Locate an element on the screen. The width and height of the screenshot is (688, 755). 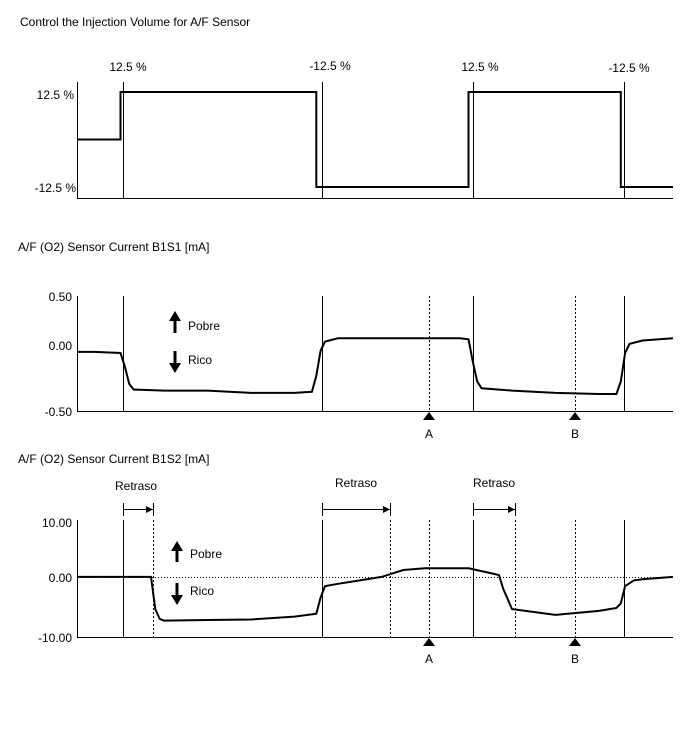
panel3-axes is located at coordinates (375, 579).